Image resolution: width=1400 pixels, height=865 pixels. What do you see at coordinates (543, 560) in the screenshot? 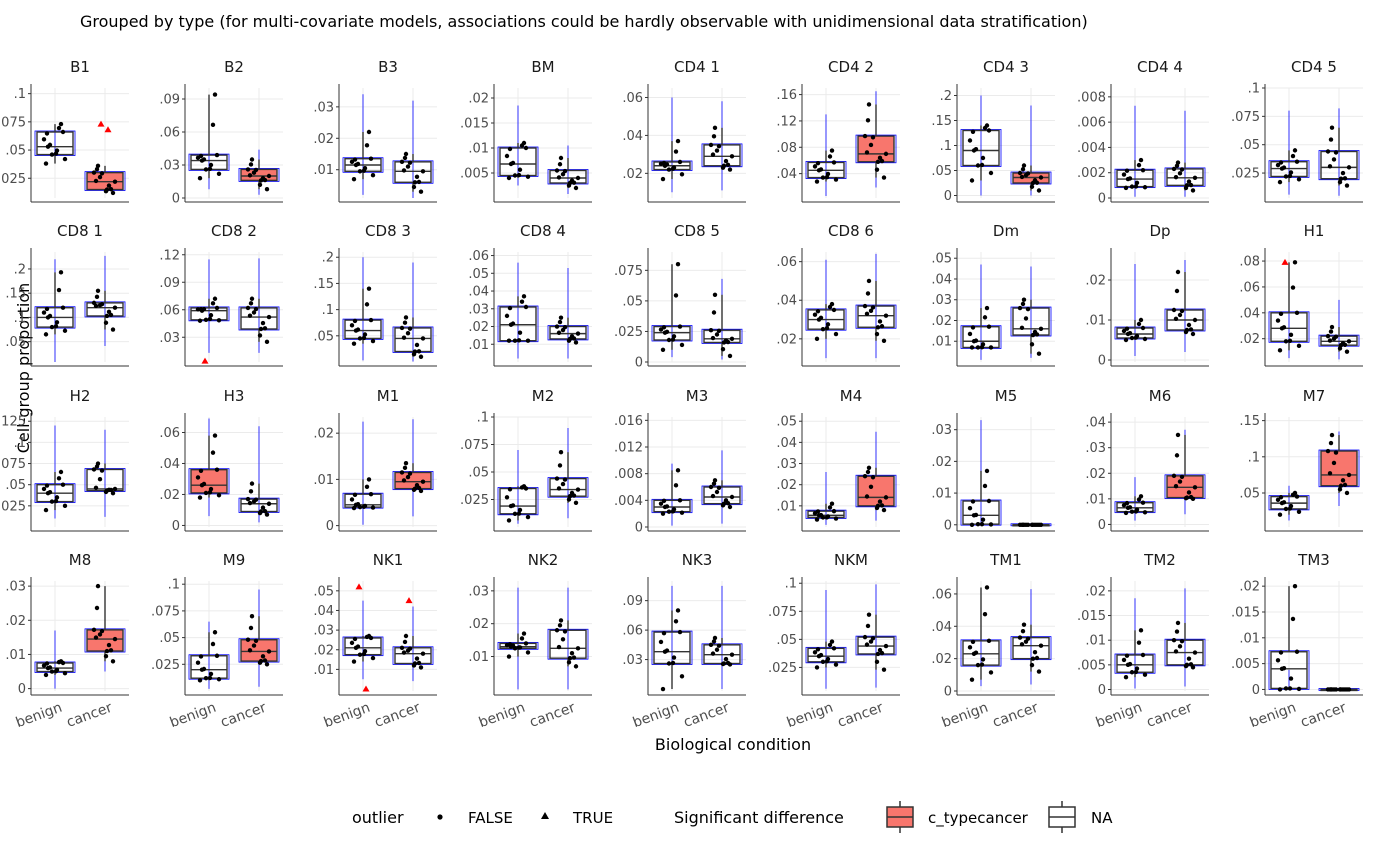
I see `facet-label: NK2` at bounding box center [543, 560].